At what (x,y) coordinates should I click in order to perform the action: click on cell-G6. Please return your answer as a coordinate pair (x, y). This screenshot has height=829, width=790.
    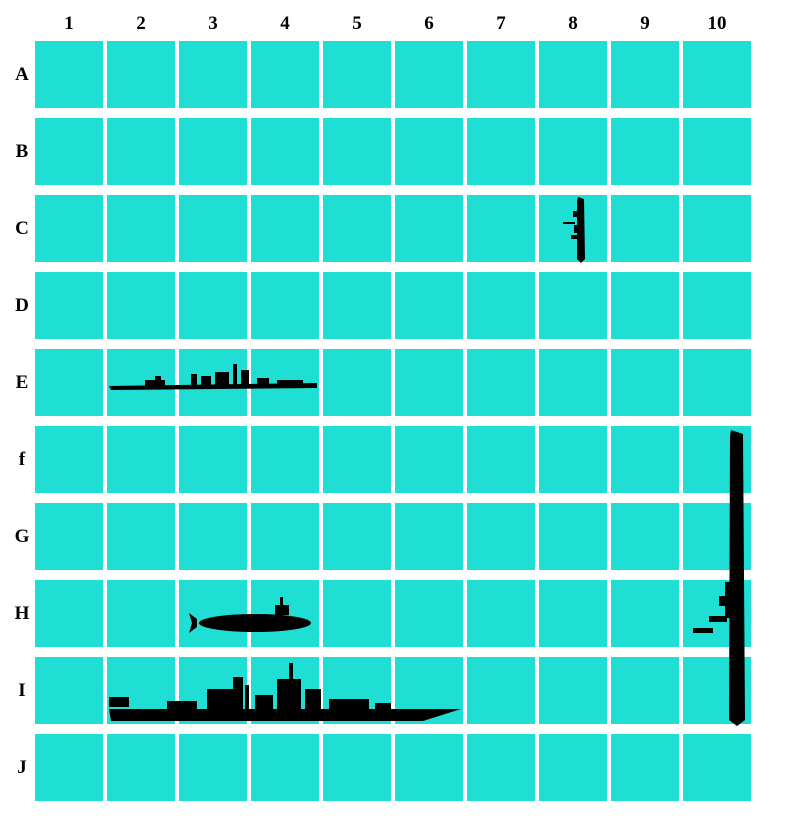
    Looking at the image, I should click on (429, 536).